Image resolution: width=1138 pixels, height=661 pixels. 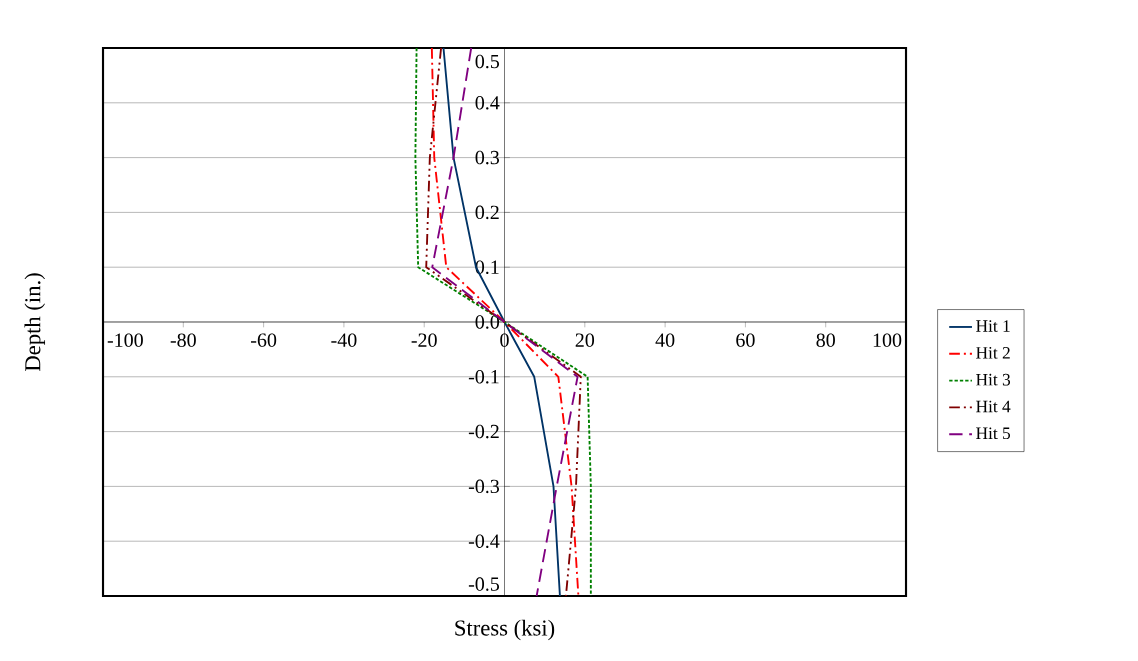 I want to click on y-tick-label: 0.0, so click(x=487, y=322).